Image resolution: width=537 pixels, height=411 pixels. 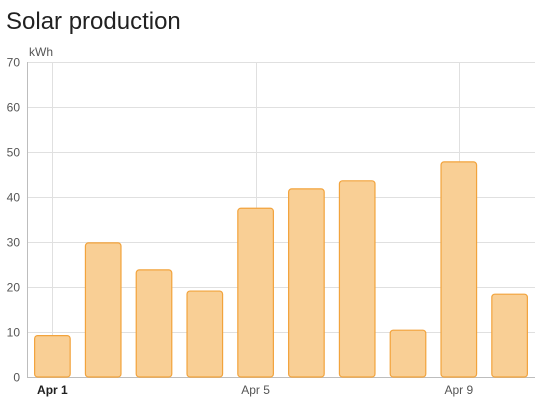 I want to click on y-tick-label: 10, so click(x=14, y=333).